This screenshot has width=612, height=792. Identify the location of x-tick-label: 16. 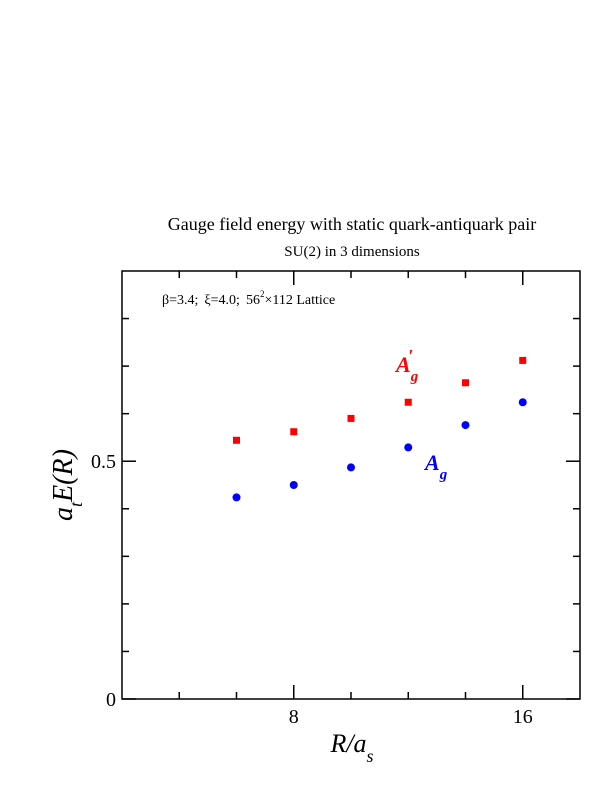
(523, 717).